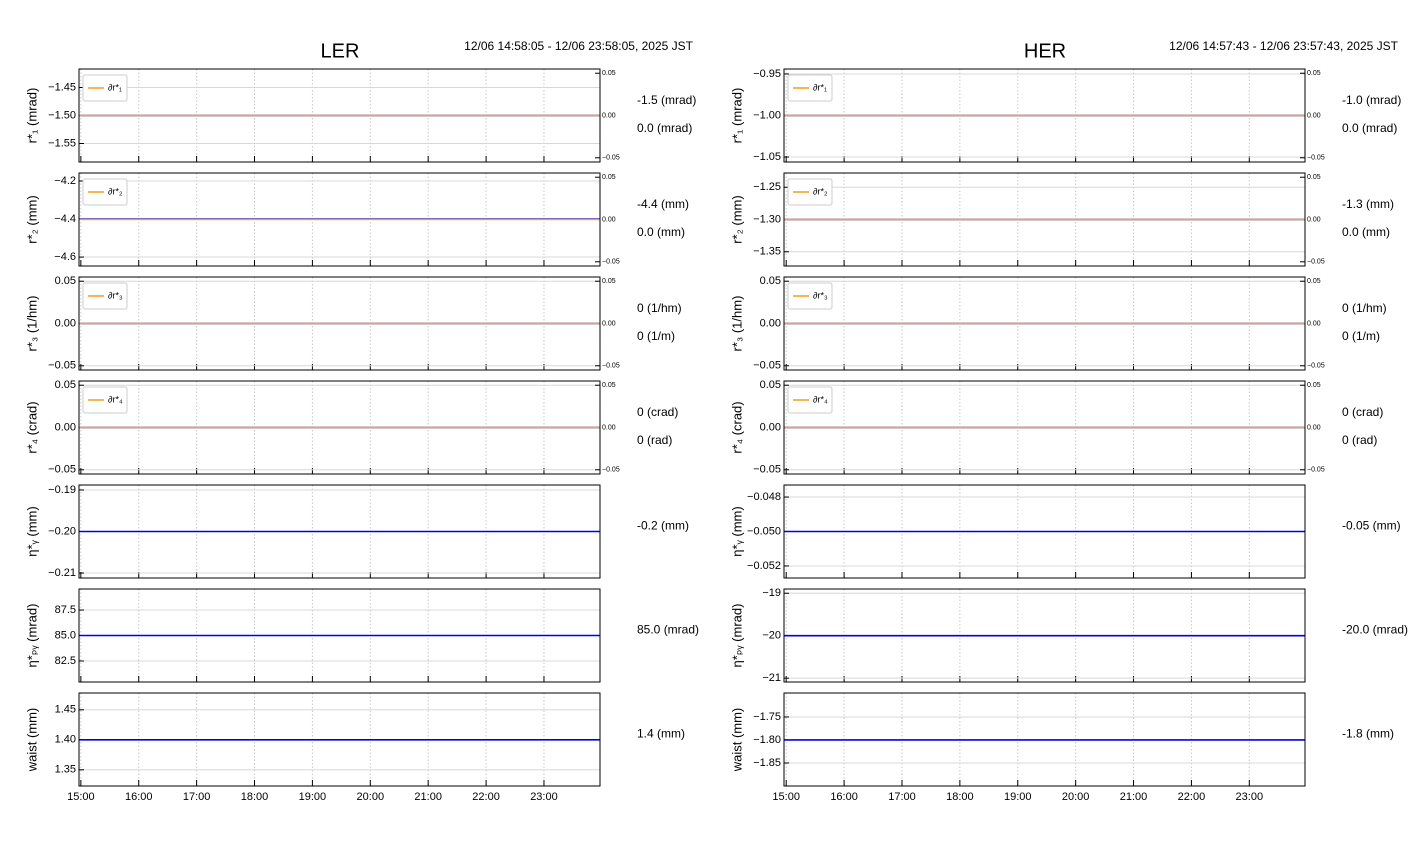 This screenshot has width=1412, height=864. Describe the element at coordinates (1368, 204) in the screenshot. I see `value-readout: -1.3 (mm)` at that location.